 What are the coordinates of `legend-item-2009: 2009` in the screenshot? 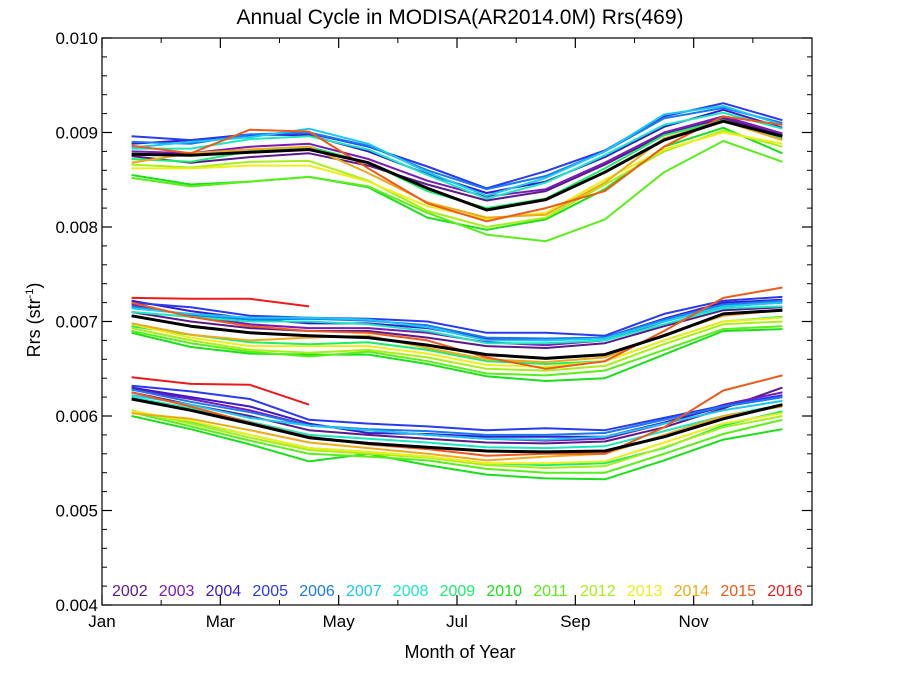 It's located at (458, 591).